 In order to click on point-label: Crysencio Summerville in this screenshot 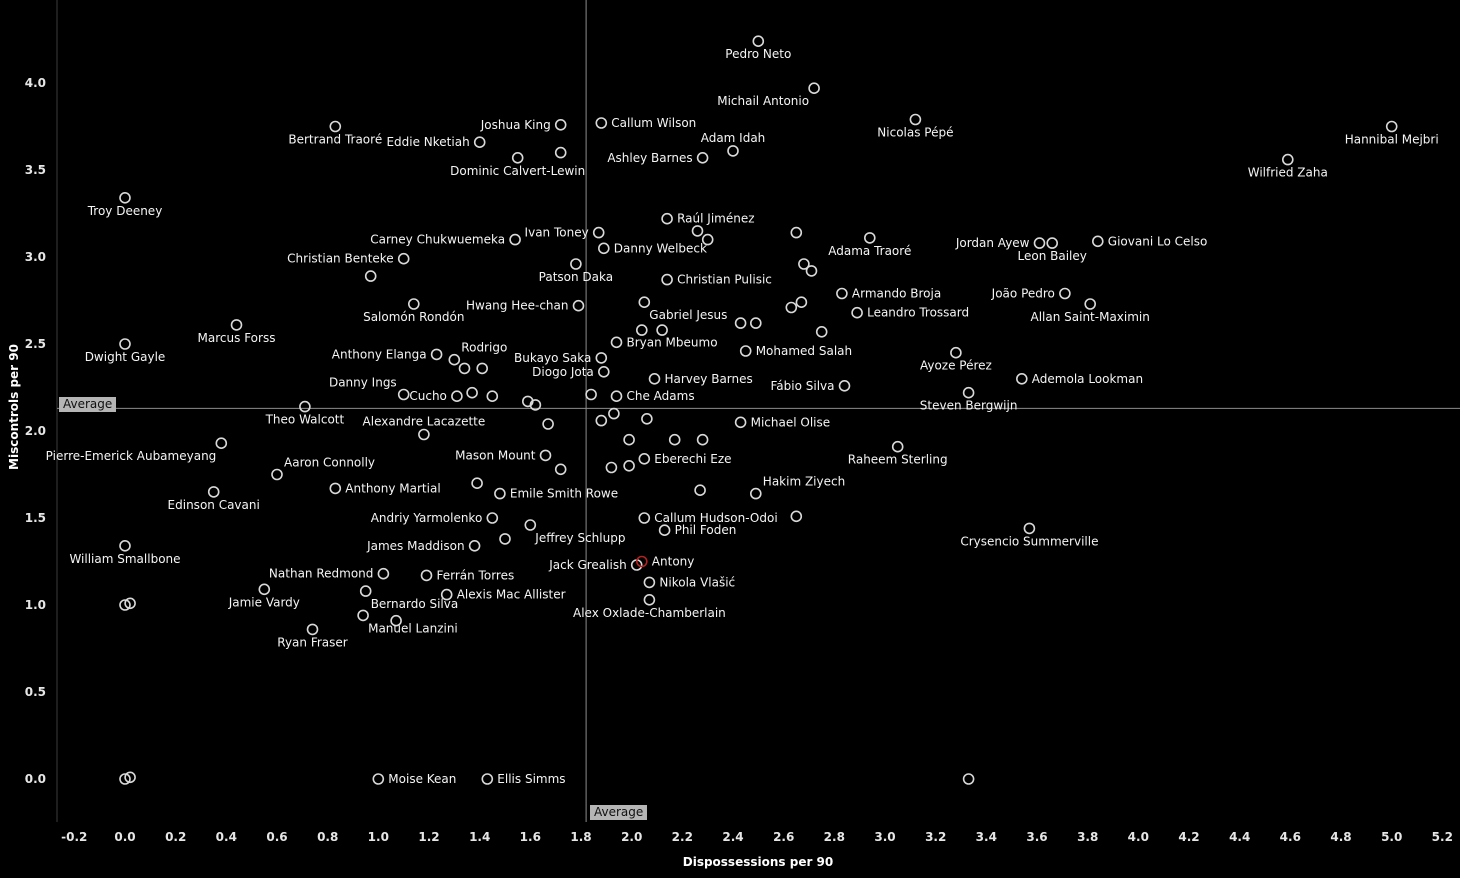, I will do `click(1029, 541)`.